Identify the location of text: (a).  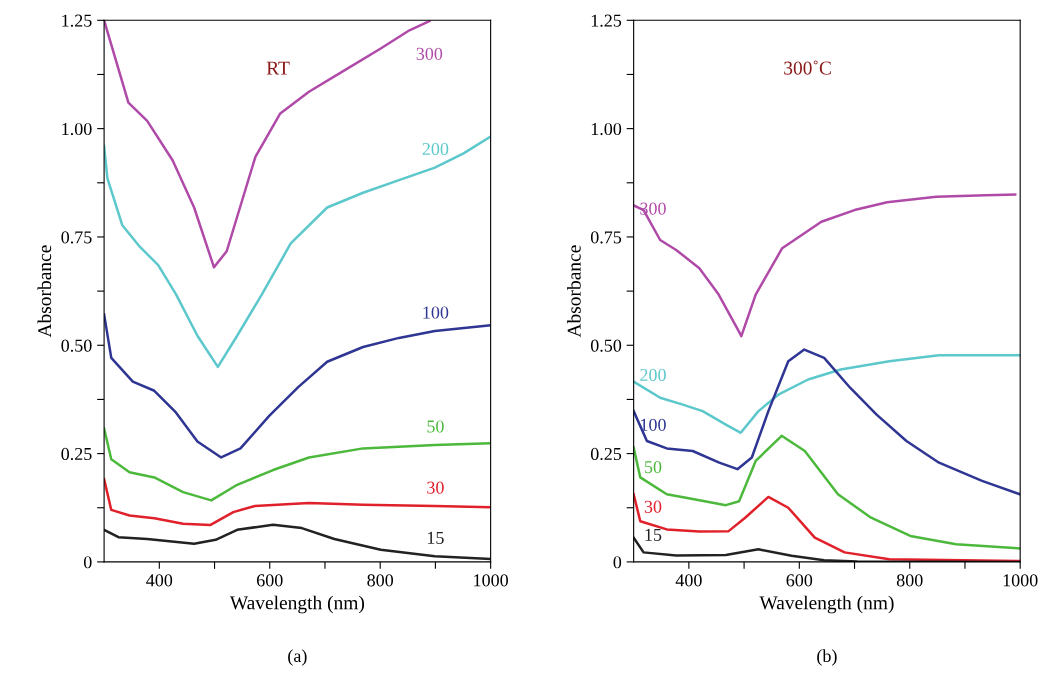
(297, 657).